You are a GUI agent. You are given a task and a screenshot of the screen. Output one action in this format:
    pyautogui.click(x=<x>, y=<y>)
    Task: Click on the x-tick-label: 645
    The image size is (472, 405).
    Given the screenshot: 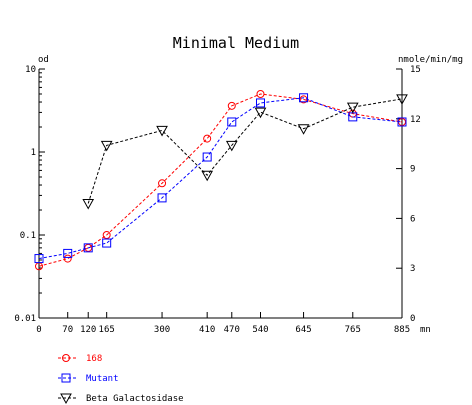 What is the action you would take?
    pyautogui.click(x=303, y=330)
    